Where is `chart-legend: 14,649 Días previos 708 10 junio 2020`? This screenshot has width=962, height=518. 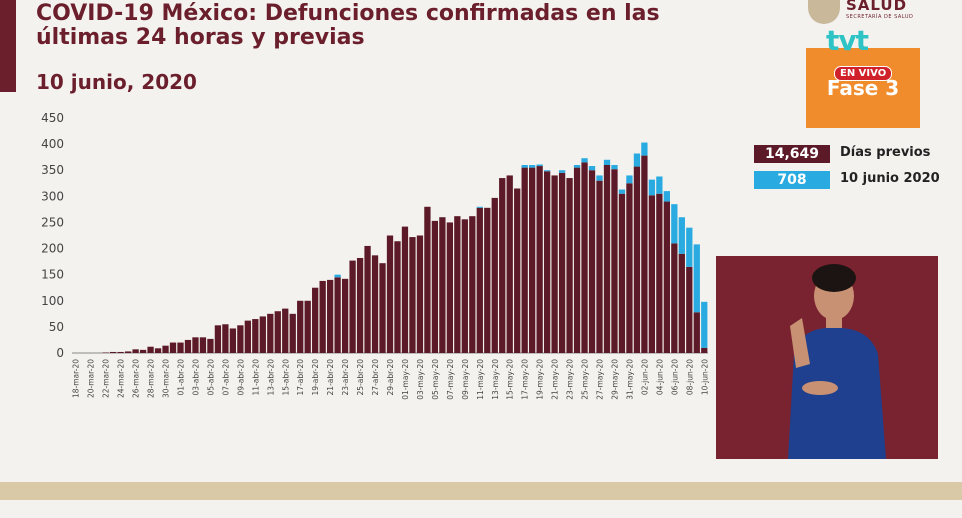 chart-legend: 14,649 Días previos 708 10 junio 2020 is located at coordinates (854, 170).